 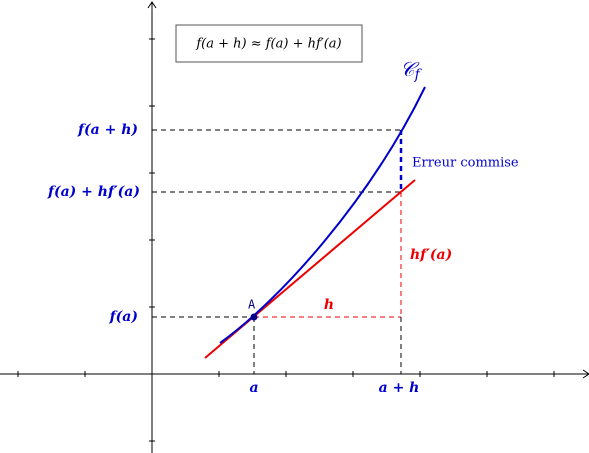 I want to click on y-label: f(a) + hf′(a), so click(x=93, y=192).